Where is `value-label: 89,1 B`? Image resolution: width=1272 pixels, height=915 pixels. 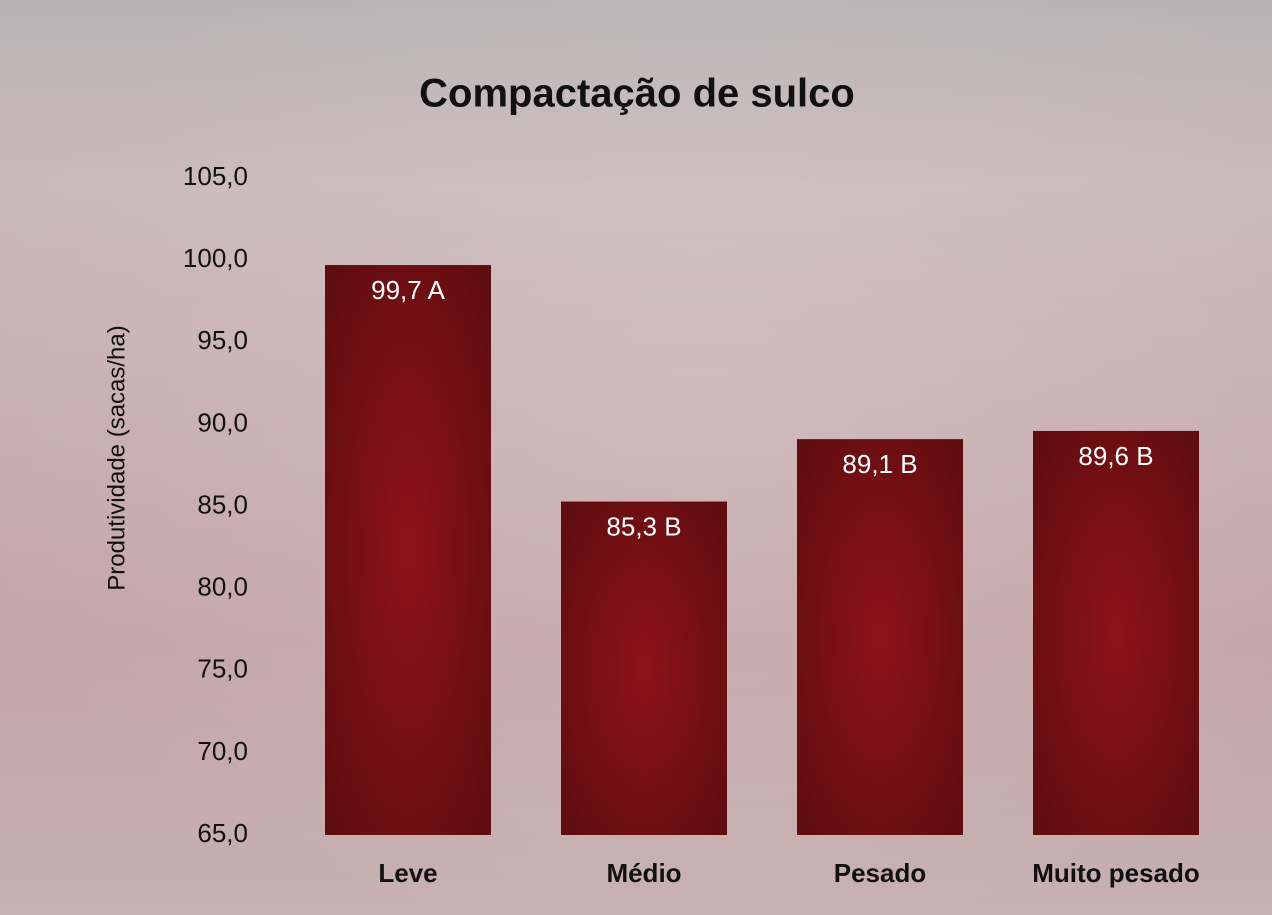
value-label: 89,1 B is located at coordinates (879, 464).